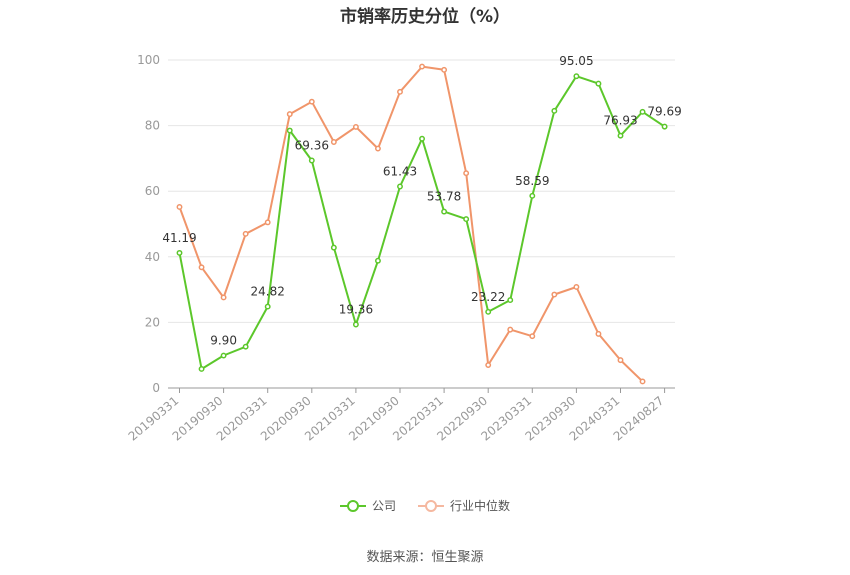 The height and width of the screenshot is (575, 850). Describe the element at coordinates (532, 181) in the screenshot. I see `data-label: 58.59` at that location.